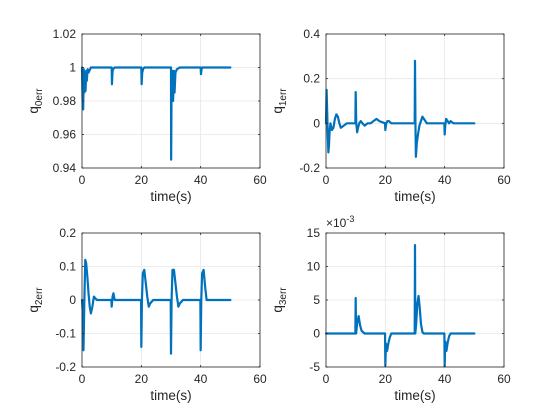 The image size is (560, 420). I want to click on y-tick-label: 0.98, so click(65, 101).